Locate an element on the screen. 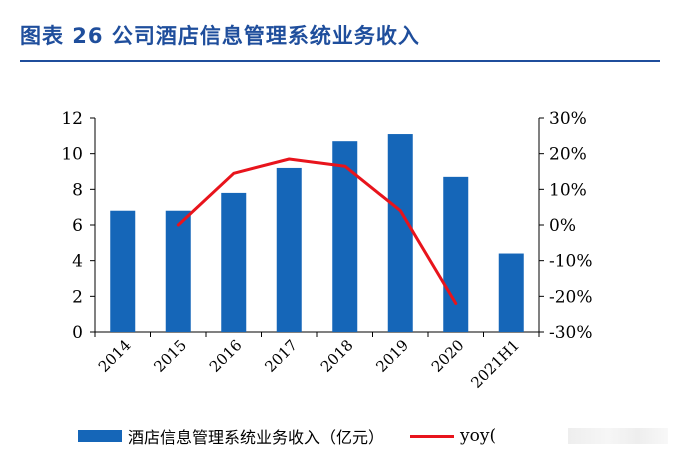 The width and height of the screenshot is (679, 459). left-axis-tick-label: 0 is located at coordinates (77, 333).